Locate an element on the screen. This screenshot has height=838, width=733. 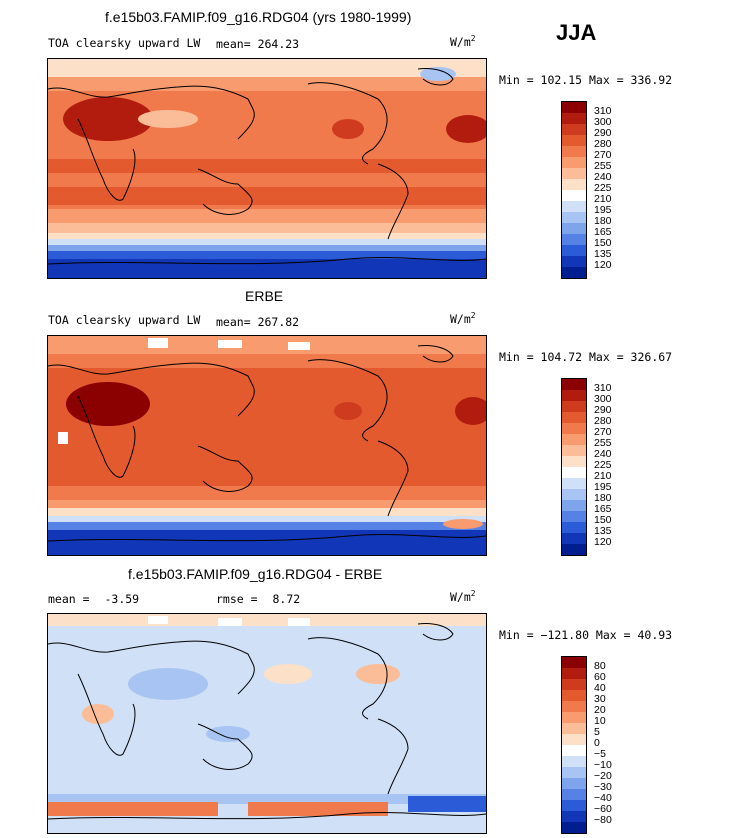
sahara-west-hotspot is located at coordinates (470, 411).